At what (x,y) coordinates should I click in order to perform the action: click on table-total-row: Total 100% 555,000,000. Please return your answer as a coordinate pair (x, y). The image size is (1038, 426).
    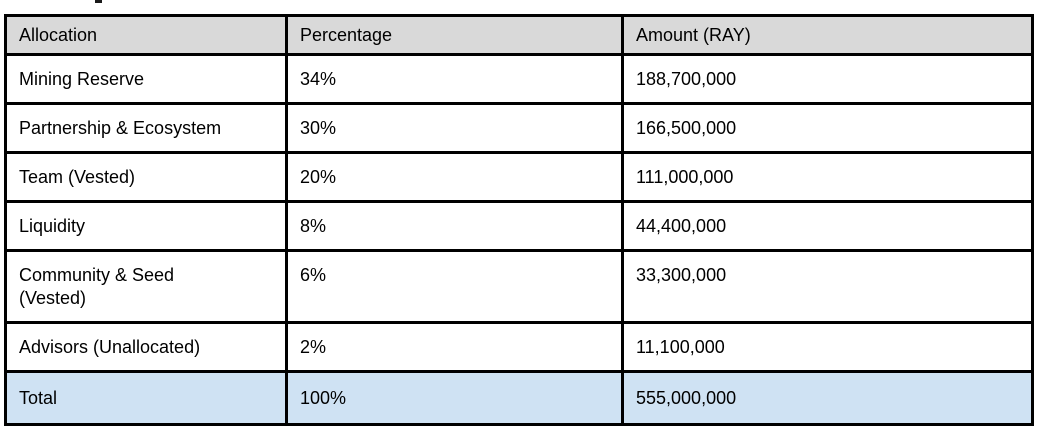
    Looking at the image, I should click on (519, 398).